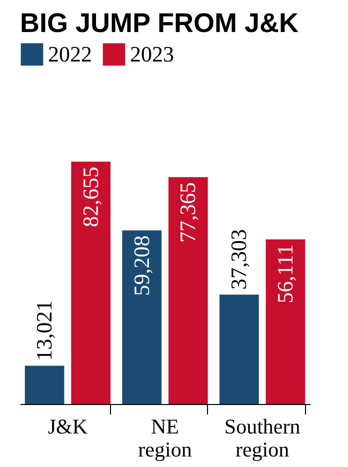  I want to click on x-tick-label: Southern region, so click(262, 438).